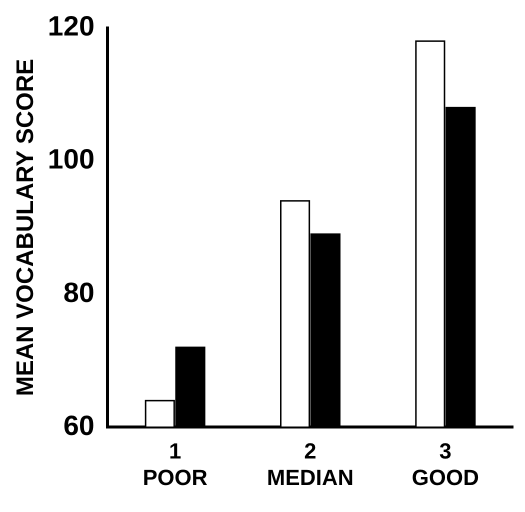 Image resolution: width=525 pixels, height=512 pixels. Describe the element at coordinates (310, 464) in the screenshot. I see `x-tick-label: 2 MEDIAN` at that location.